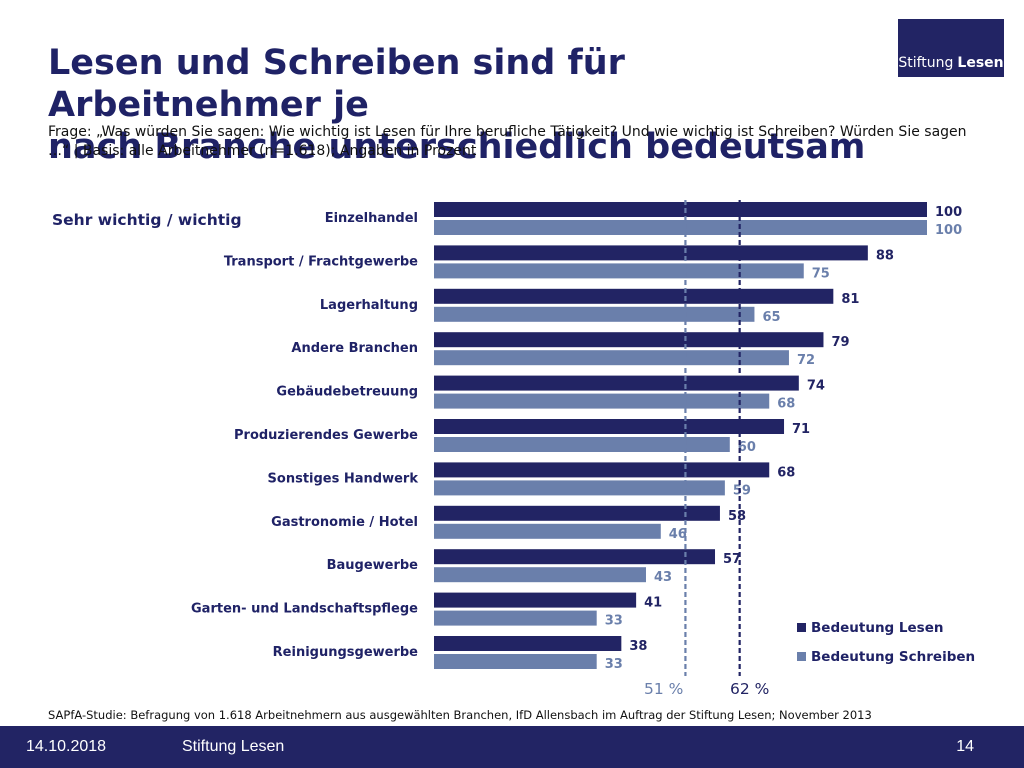 Image resolution: width=1024 pixels, height=768 pixels. I want to click on category-label: Einzelhandel, so click(371, 218).